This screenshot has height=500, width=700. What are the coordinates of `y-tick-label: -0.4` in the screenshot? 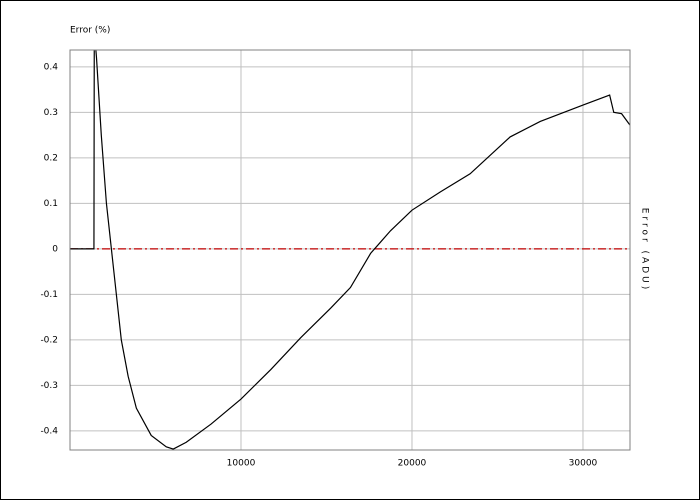 It's located at (49, 431).